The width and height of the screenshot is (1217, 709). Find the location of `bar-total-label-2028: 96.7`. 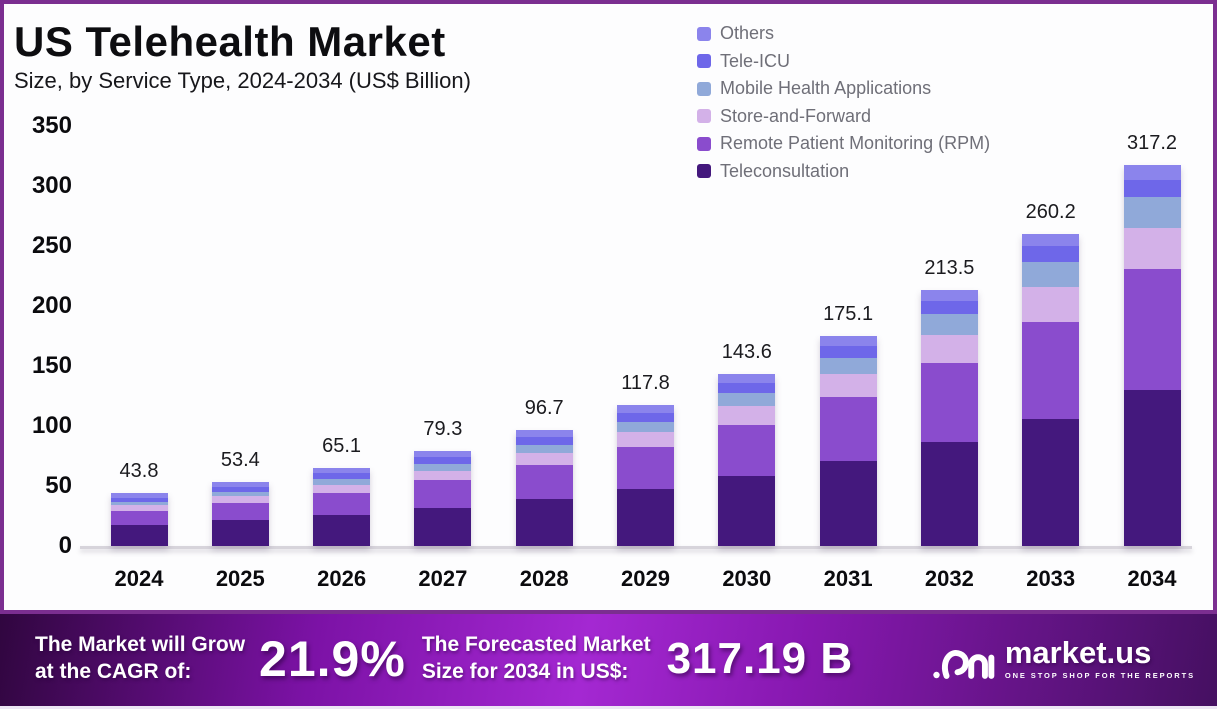

bar-total-label-2028: 96.7 is located at coordinates (544, 407).